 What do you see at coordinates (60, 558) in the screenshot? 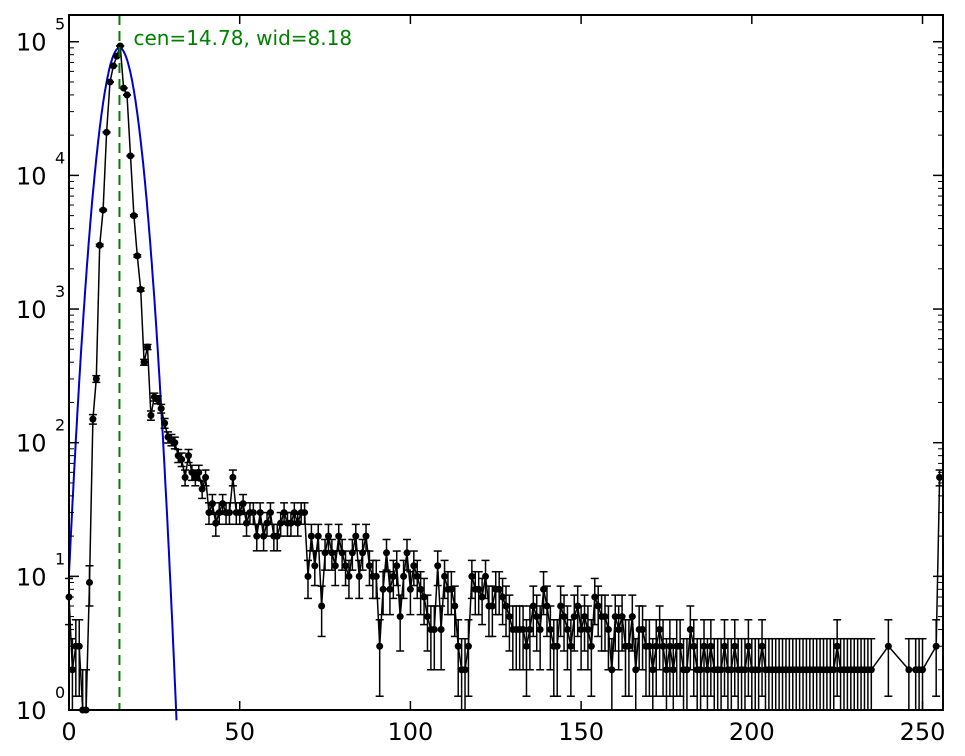
I see `y-tick-label-exponent: 1` at bounding box center [60, 558].